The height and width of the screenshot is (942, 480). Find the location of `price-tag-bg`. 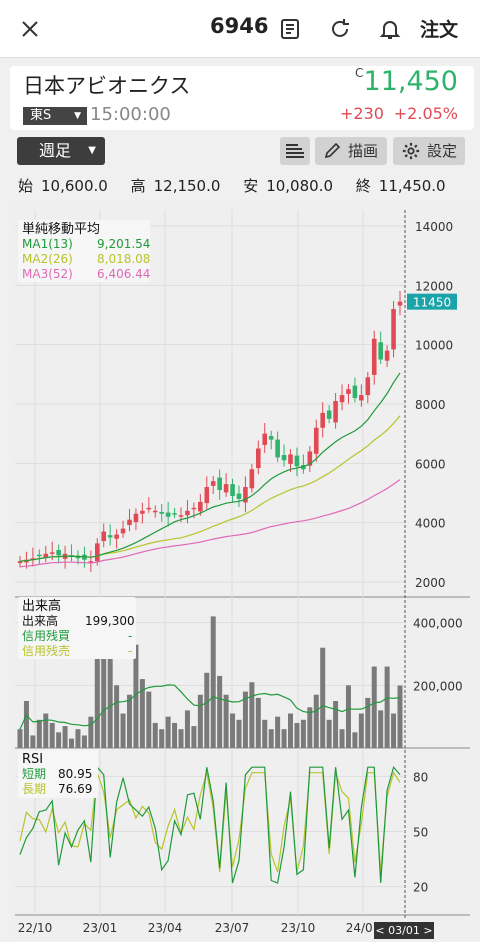

price-tag-bg is located at coordinates (432, 301).